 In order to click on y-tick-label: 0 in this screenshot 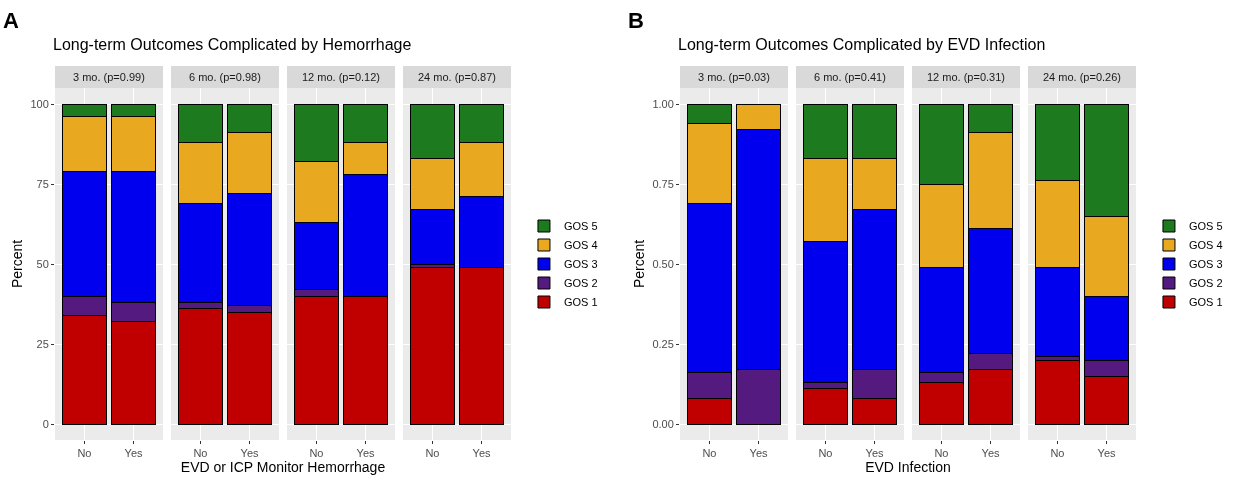, I will do `click(45, 423)`.